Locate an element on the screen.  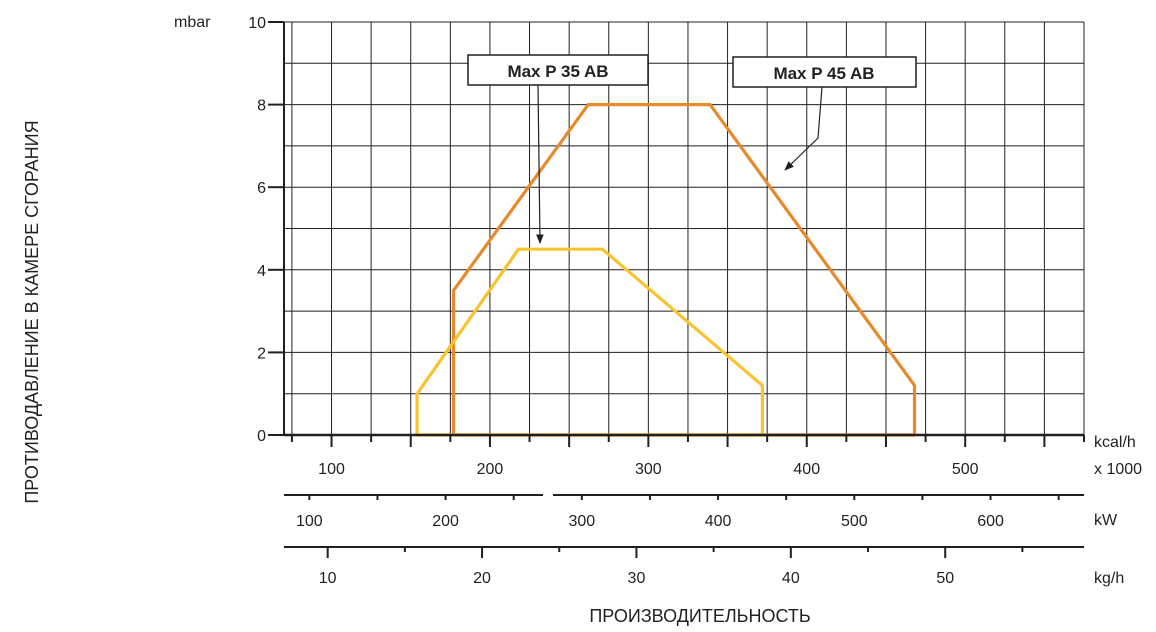
x-tick-label-kcal: 100 is located at coordinates (331, 469).